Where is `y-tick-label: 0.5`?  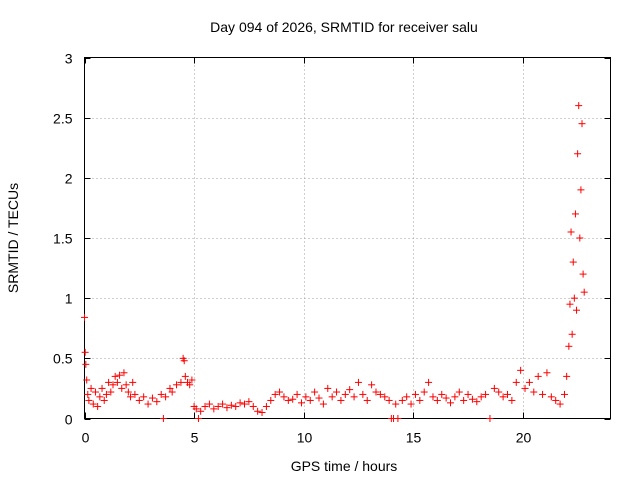
y-tick-label: 0.5 is located at coordinates (63, 359).